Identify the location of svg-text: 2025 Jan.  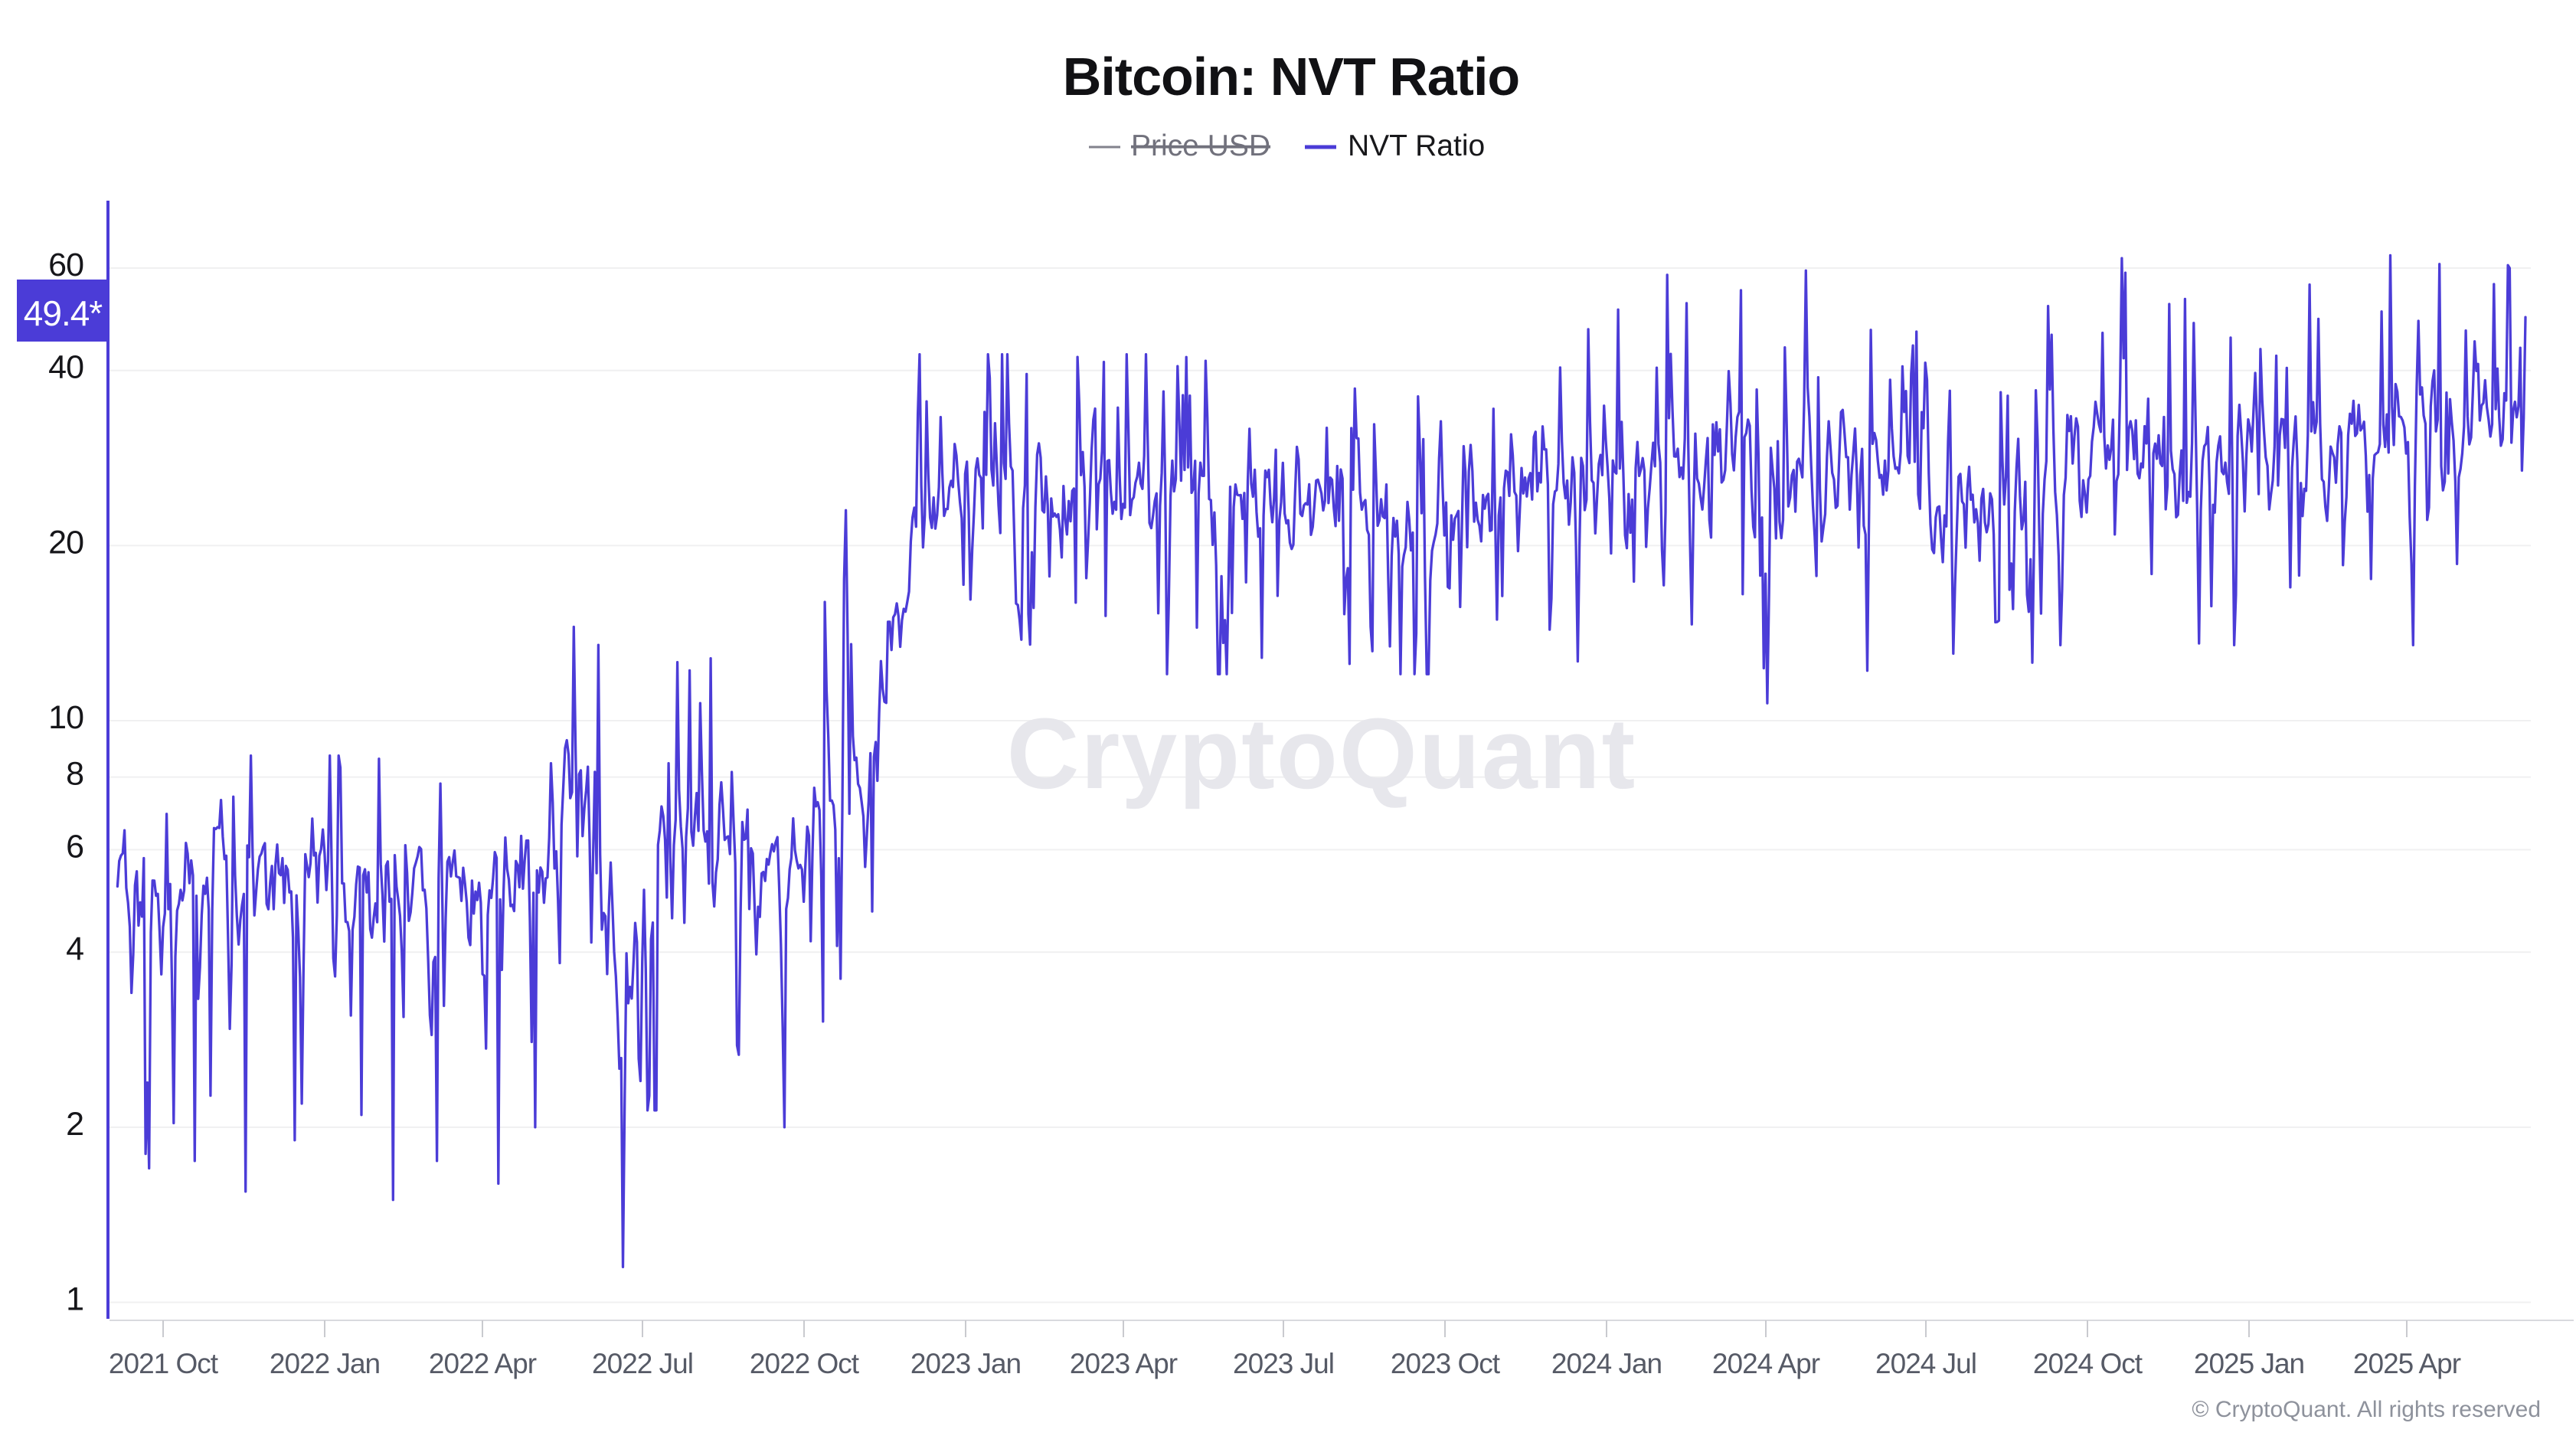
(2249, 1363).